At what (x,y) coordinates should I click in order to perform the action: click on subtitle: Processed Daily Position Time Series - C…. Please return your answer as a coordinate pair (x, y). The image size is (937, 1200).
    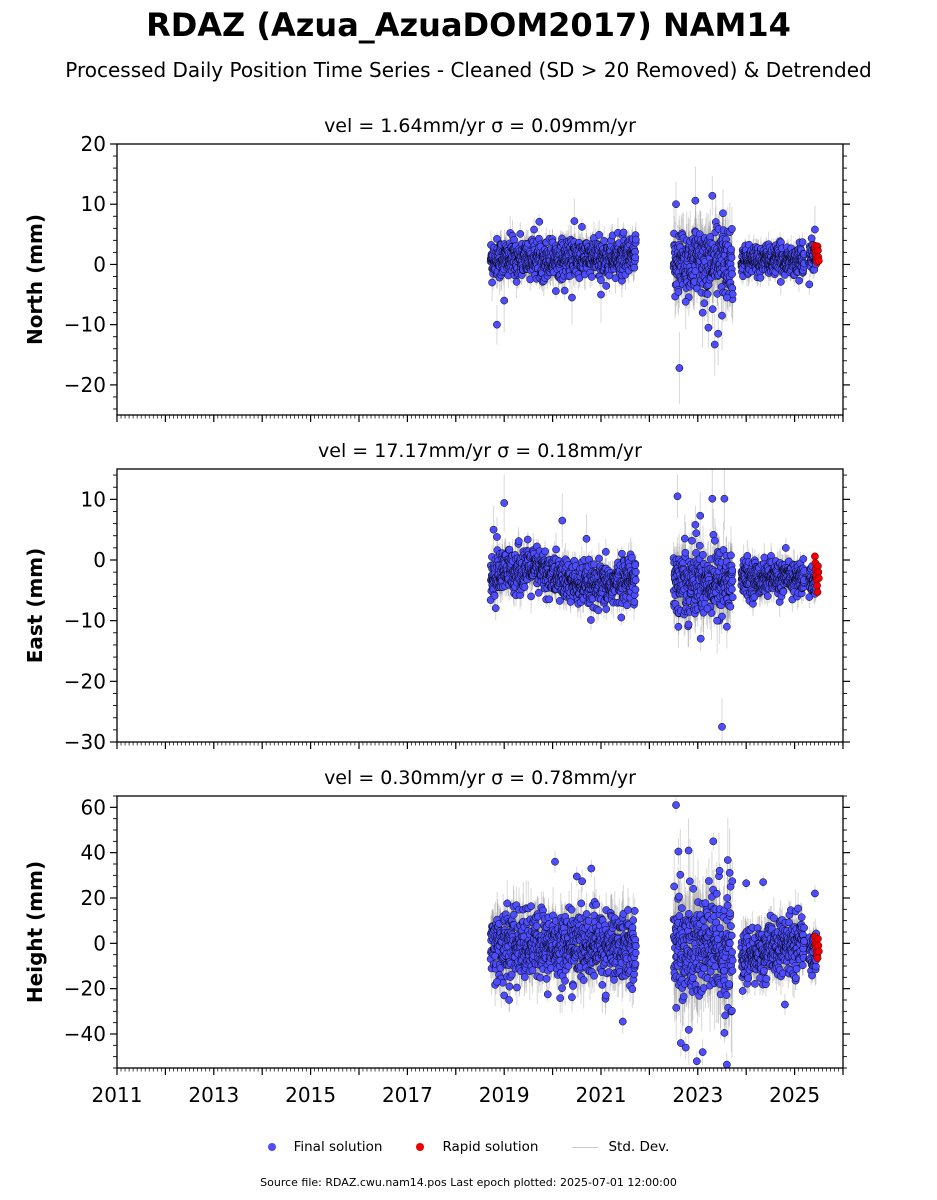
    Looking at the image, I should click on (468, 70).